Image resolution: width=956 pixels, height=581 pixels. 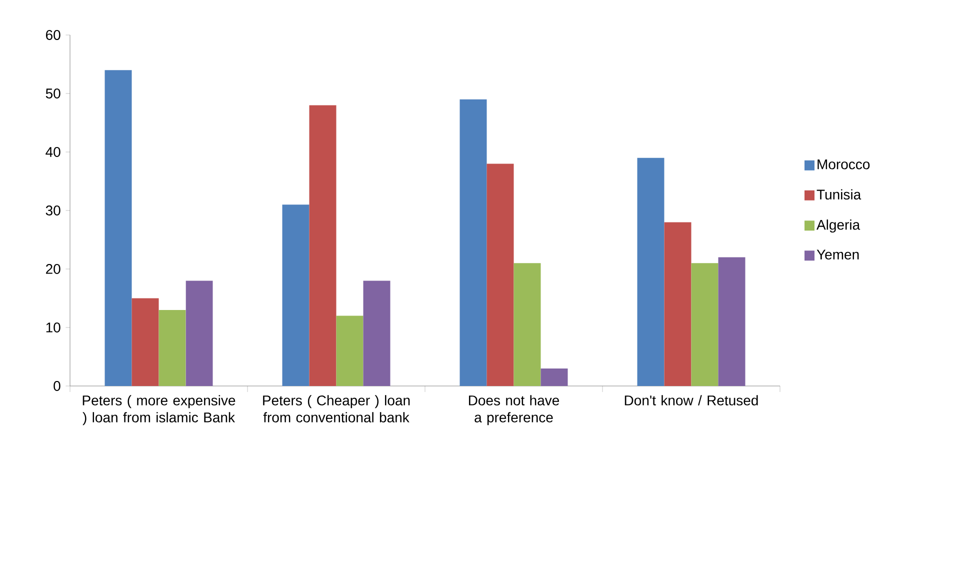 I want to click on y-tick-label: 20, so click(x=53, y=269).